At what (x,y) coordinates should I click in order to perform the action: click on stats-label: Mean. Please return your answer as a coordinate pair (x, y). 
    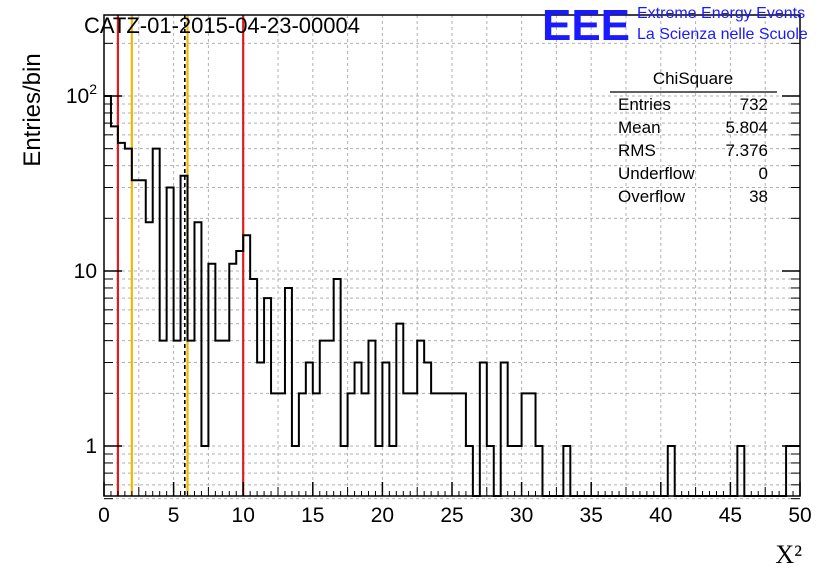
    Looking at the image, I should click on (639, 127).